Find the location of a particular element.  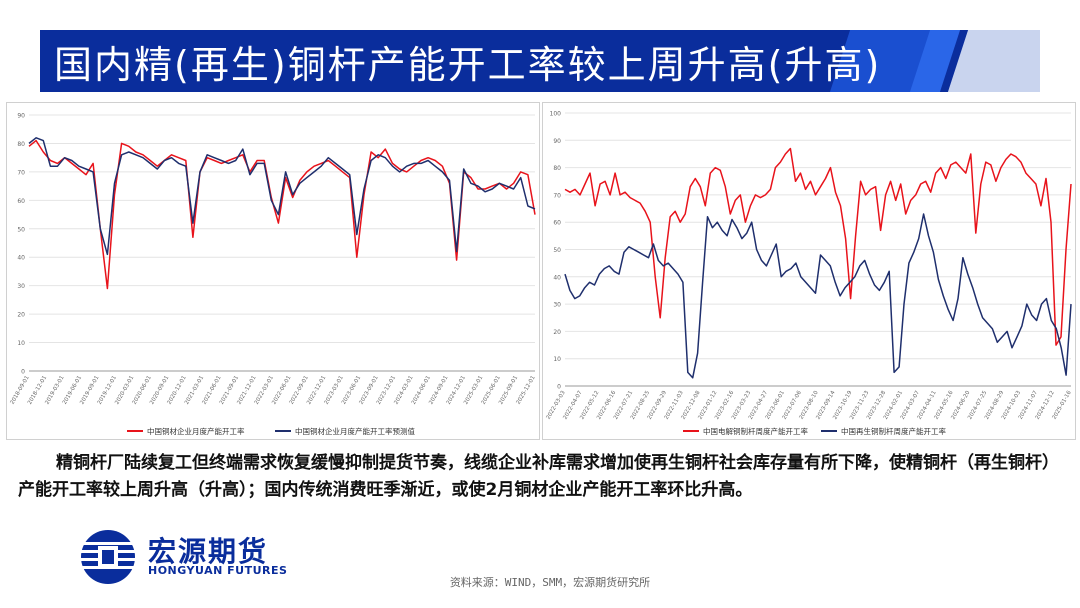

title-banner: 国内精(再生)铜杆产能开工率较上周升高(升高) is located at coordinates (540, 61).